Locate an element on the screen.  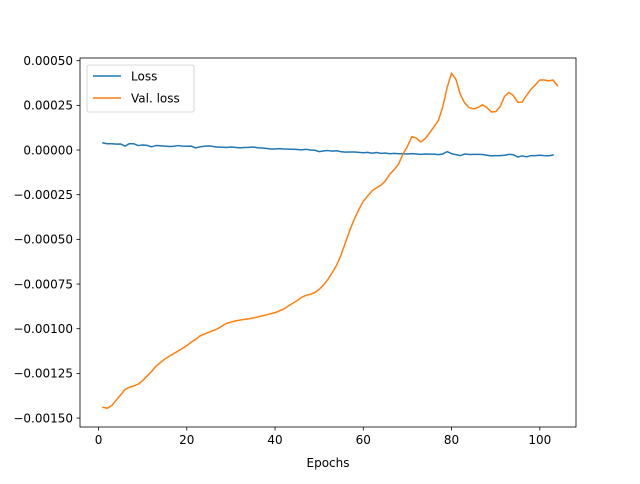
x-tick-label: 20 is located at coordinates (186, 440).